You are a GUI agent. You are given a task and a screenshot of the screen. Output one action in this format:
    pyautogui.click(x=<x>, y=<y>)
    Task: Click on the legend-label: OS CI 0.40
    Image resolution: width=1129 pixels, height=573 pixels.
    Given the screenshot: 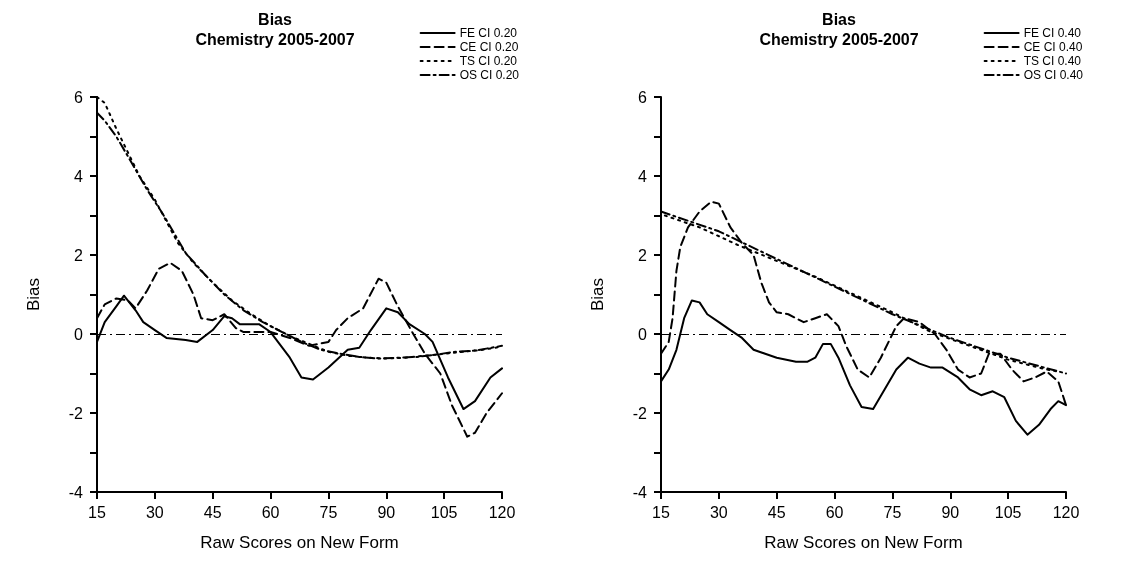 What is the action you would take?
    pyautogui.click(x=1053, y=75)
    